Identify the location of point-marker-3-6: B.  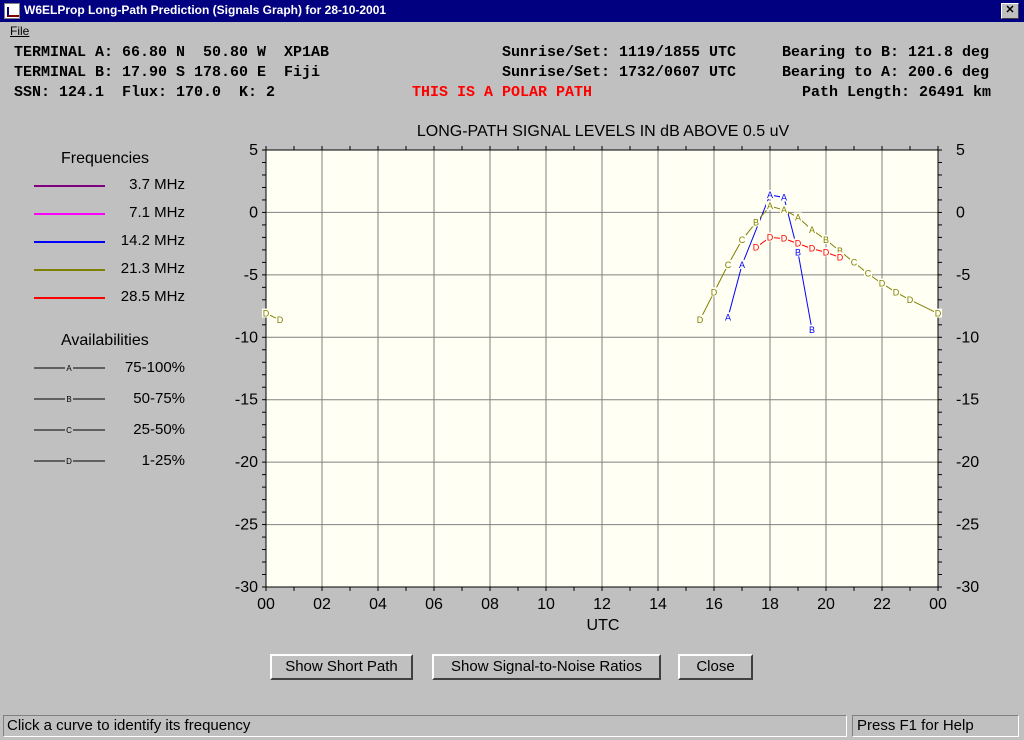
(756, 222).